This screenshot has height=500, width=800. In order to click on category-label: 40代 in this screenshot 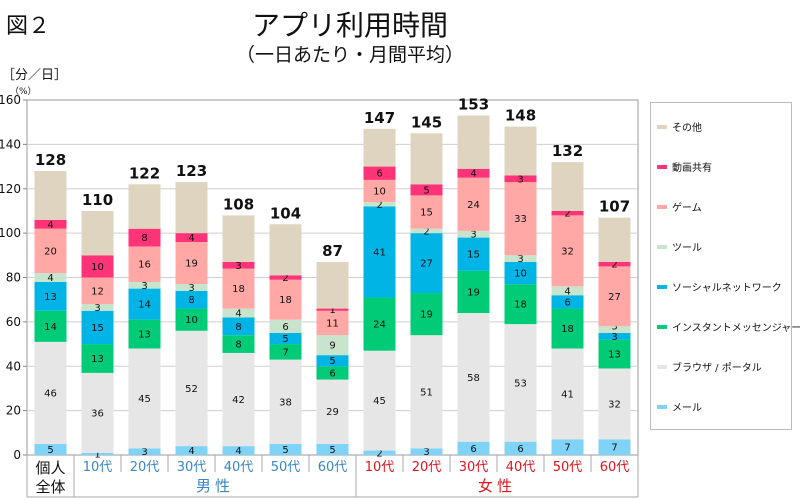, I will do `click(239, 467)`.